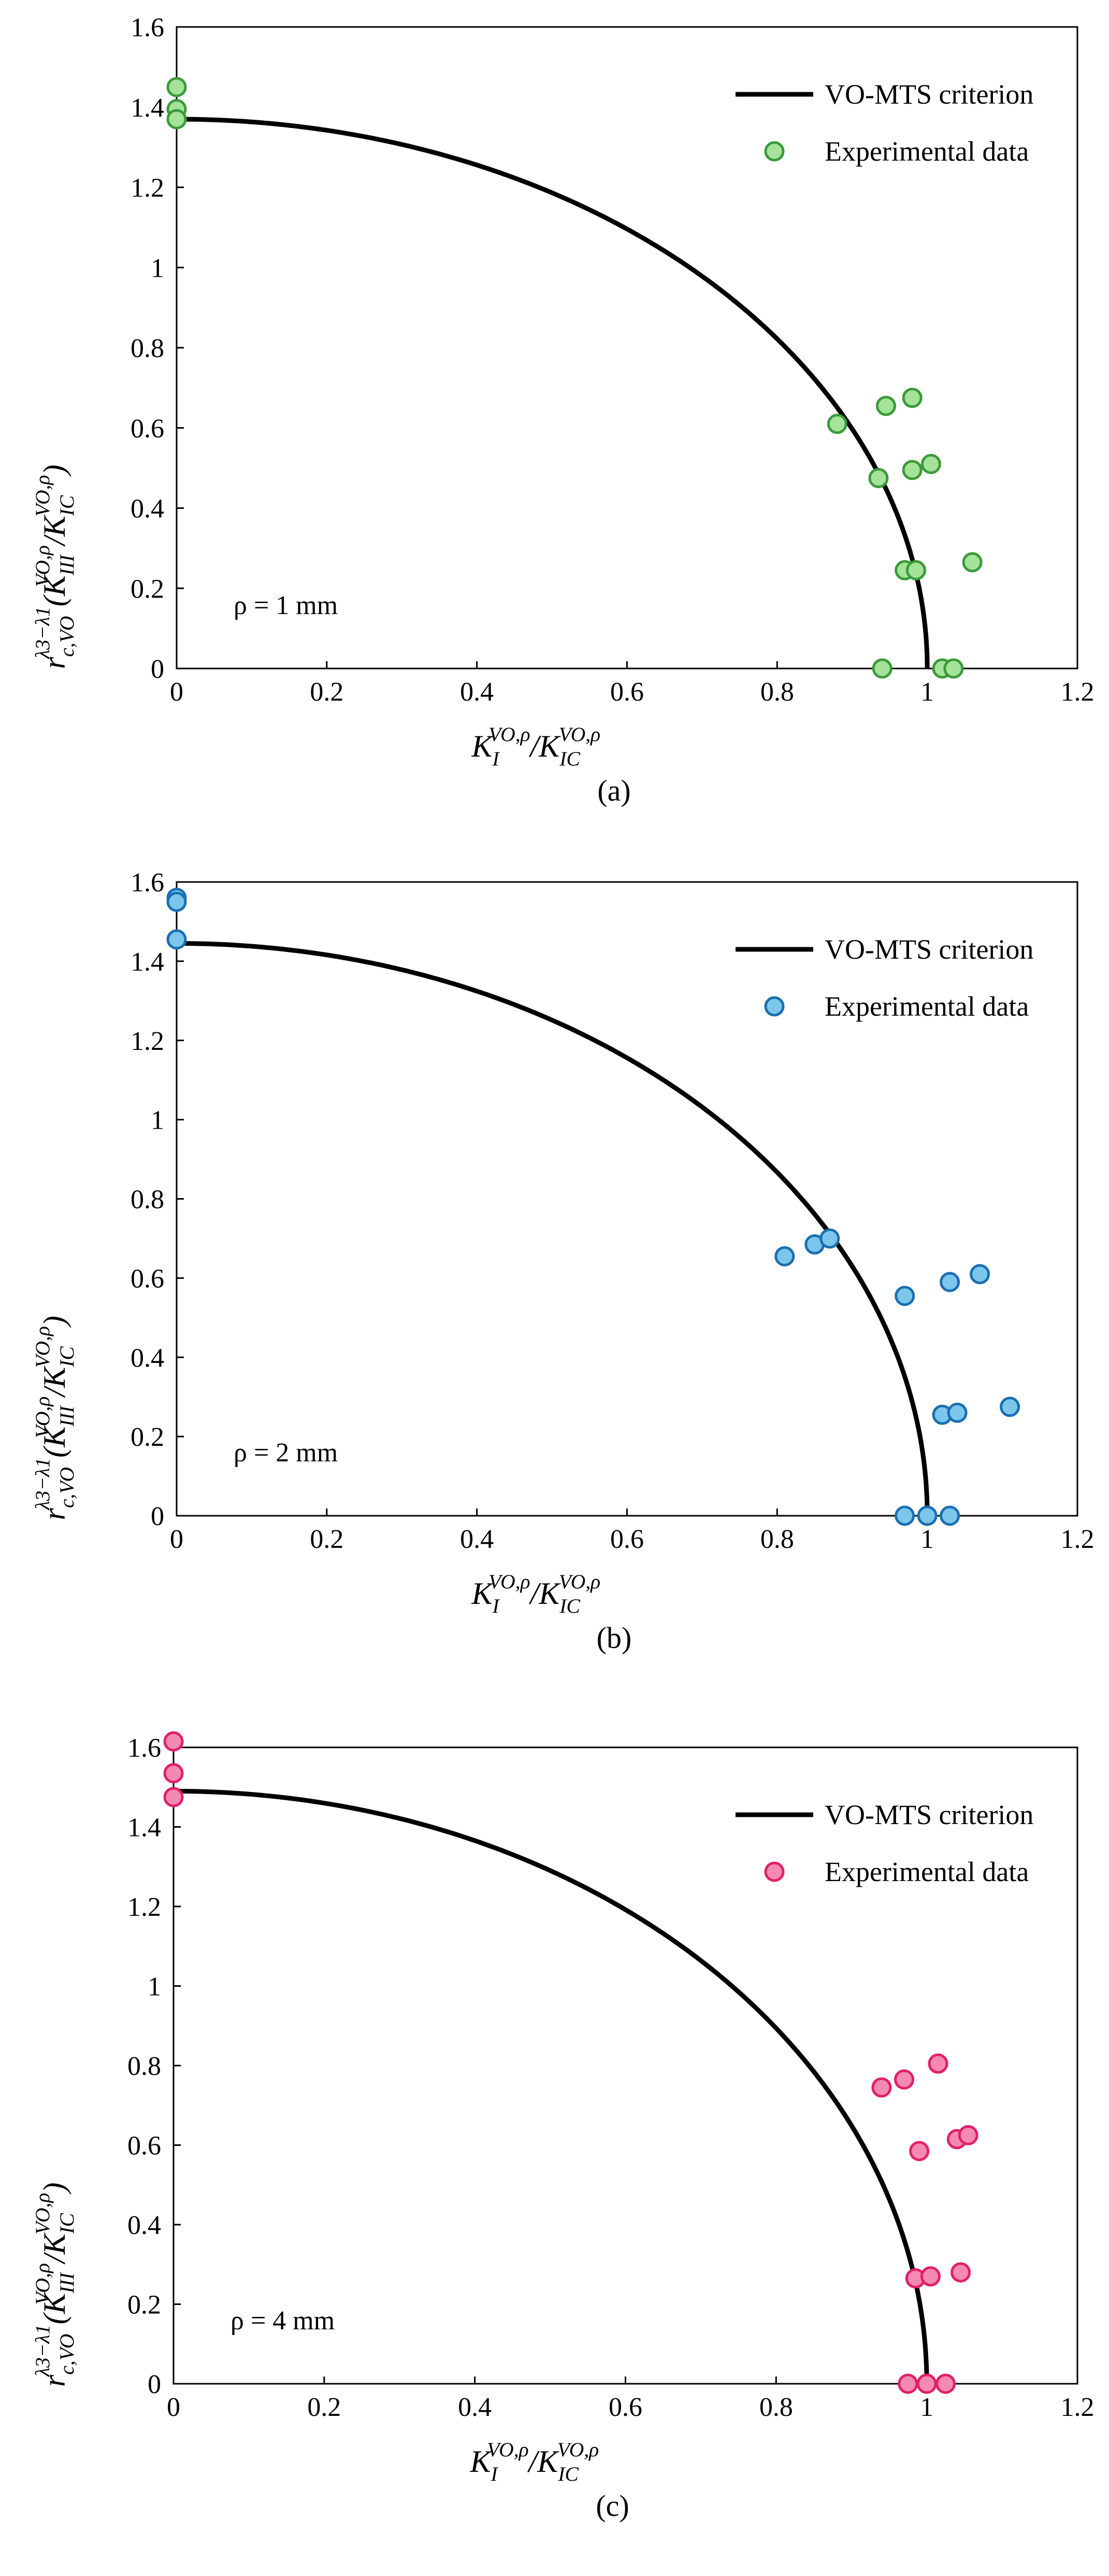 This screenshot has width=1109, height=2576. What do you see at coordinates (286, 605) in the screenshot?
I see `rho-annotation: ρ = 1 mm` at bounding box center [286, 605].